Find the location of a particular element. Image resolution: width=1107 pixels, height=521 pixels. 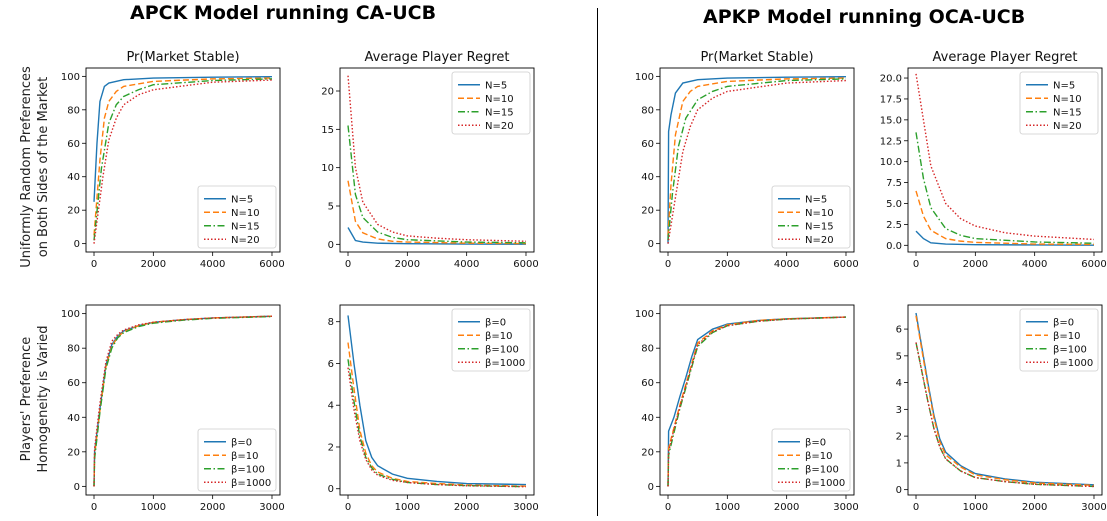

y-tick-label: 10.0 is located at coordinates (891, 162).